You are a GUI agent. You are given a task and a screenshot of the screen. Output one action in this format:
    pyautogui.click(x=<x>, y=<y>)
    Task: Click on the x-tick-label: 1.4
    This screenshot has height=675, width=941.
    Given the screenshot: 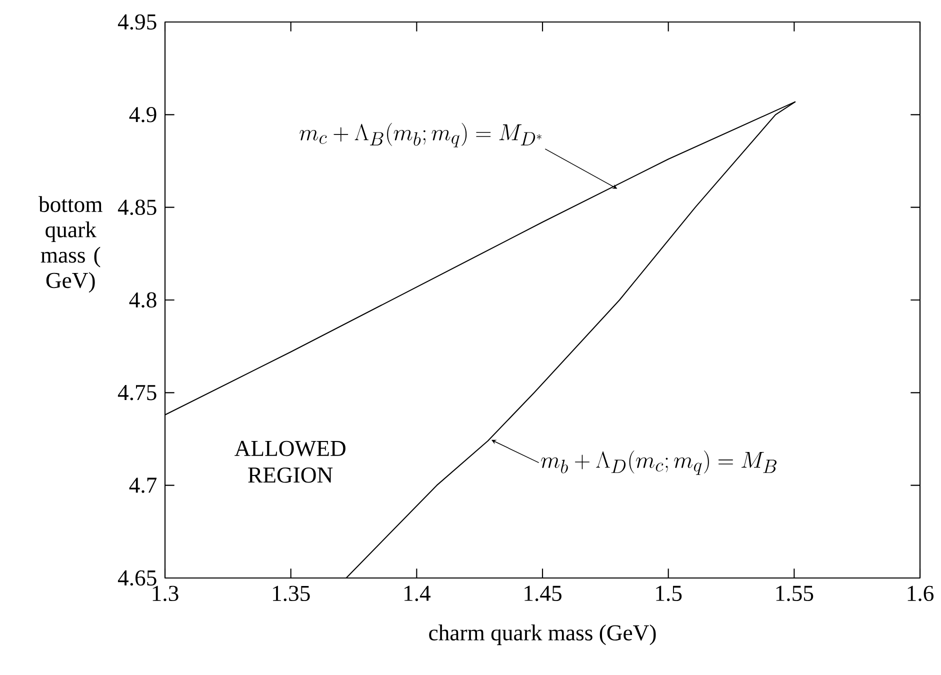 What is the action you would take?
    pyautogui.click(x=417, y=594)
    